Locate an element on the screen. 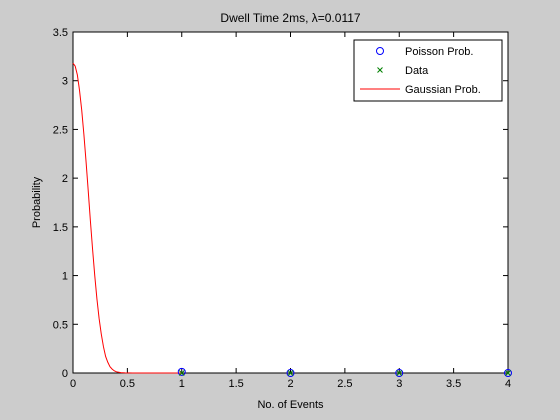 The image size is (560, 420). legend-label-data: Data is located at coordinates (417, 71).